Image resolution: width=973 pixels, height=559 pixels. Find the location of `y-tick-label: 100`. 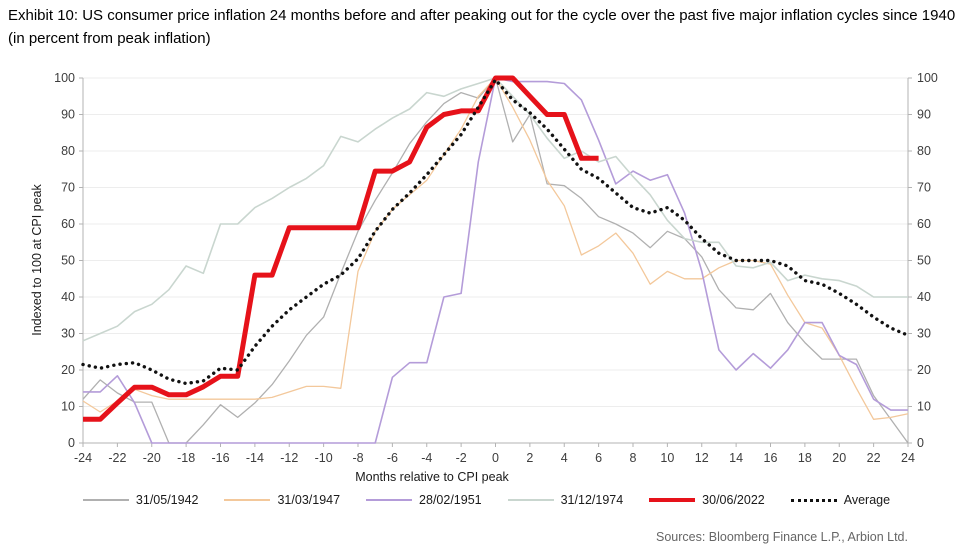

y-tick-label: 100 is located at coordinates (64, 78).